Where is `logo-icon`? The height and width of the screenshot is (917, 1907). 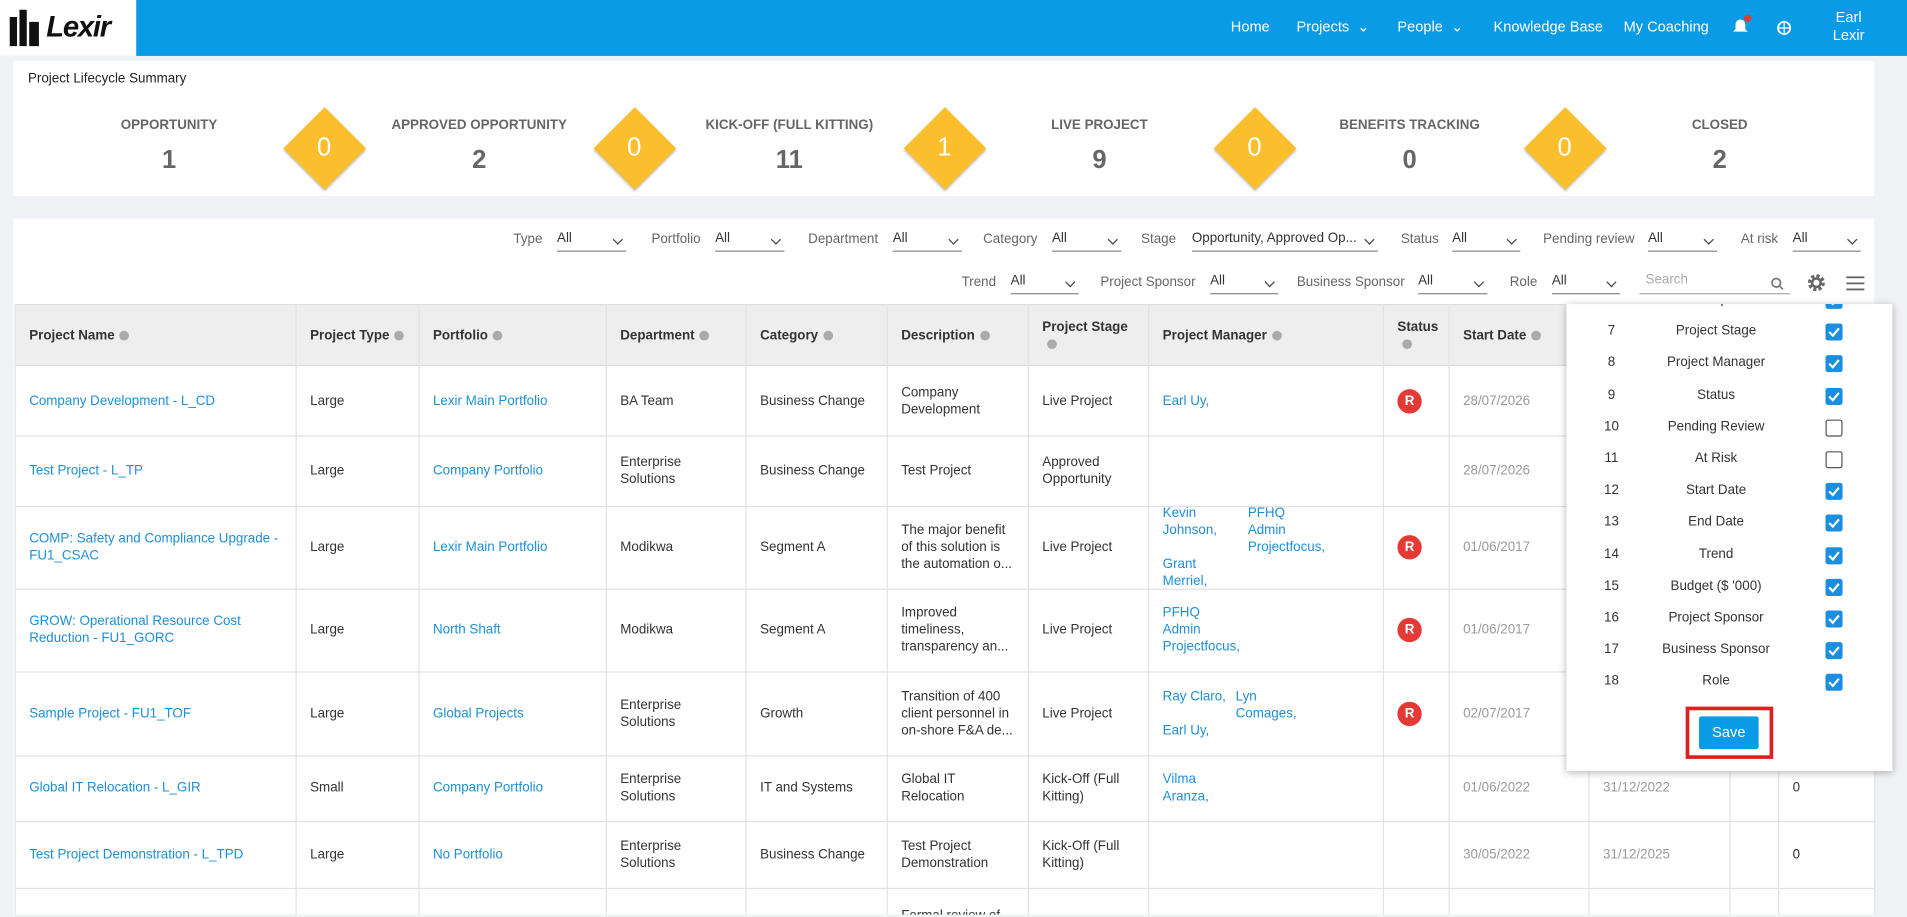
logo-icon is located at coordinates (24, 28).